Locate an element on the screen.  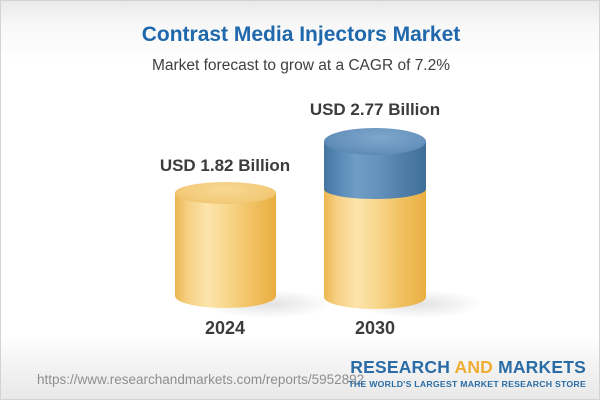
bar-cylinder-2024 is located at coordinates (225, 245).